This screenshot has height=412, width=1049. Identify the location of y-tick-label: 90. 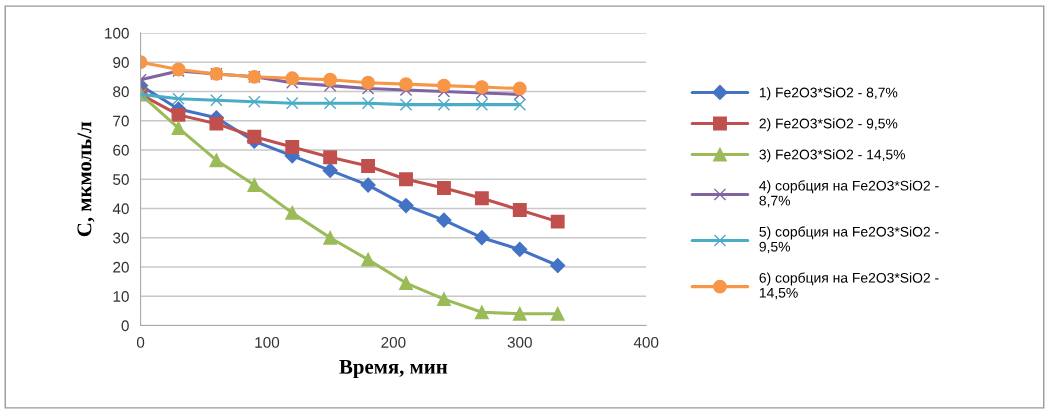
(121, 62).